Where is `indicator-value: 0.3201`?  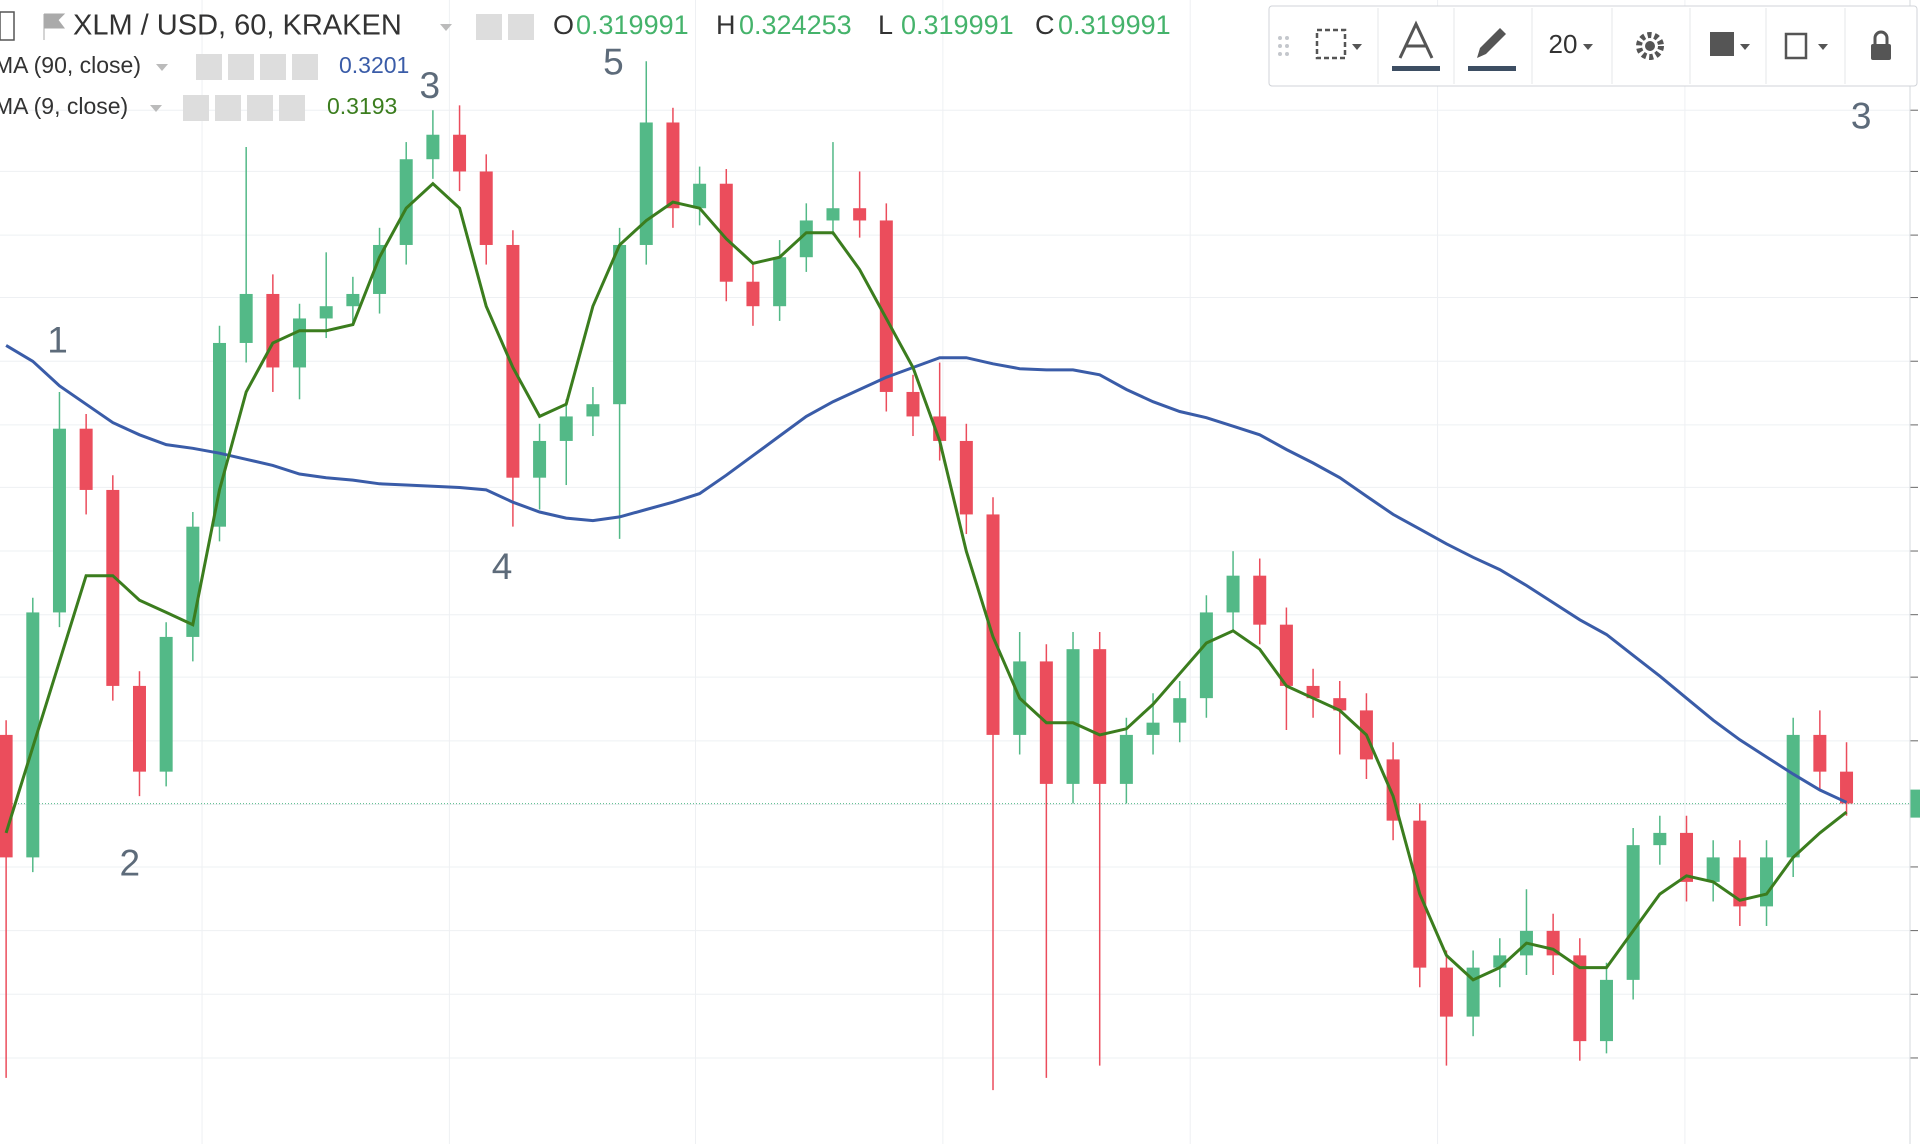
indicator-value: 0.3201 is located at coordinates (374, 65).